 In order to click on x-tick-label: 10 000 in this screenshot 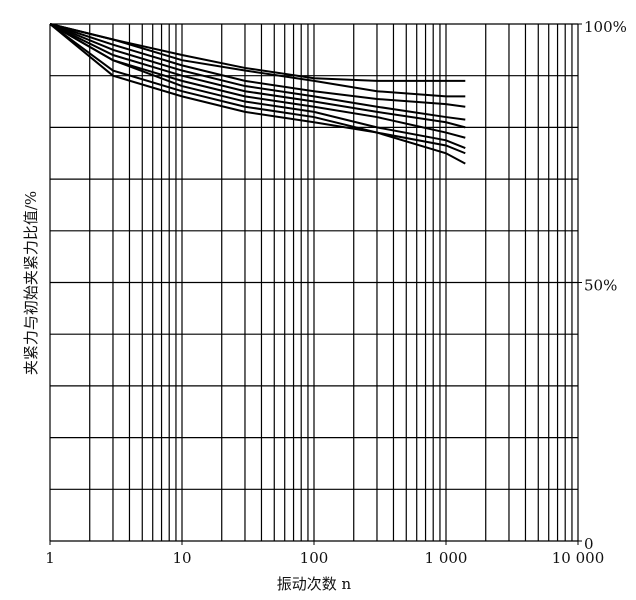, I will do `click(578, 558)`.